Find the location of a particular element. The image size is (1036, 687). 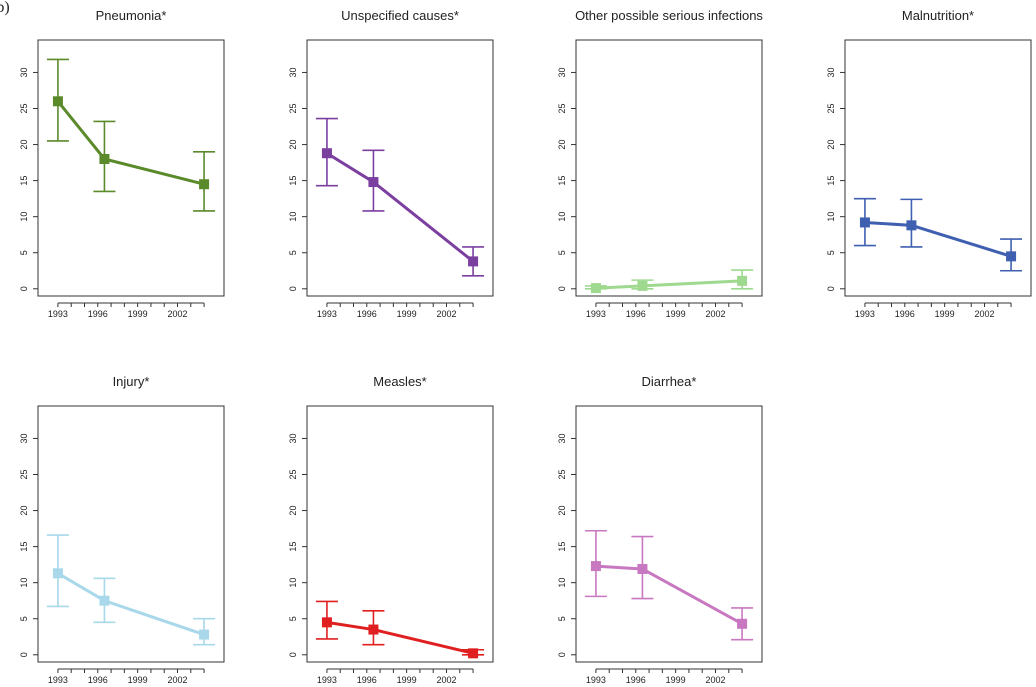

chart-panel: Measles* 0 5 10 15 20 25 30 1993 1996 1999 2002 is located at coordinates (391, 529).